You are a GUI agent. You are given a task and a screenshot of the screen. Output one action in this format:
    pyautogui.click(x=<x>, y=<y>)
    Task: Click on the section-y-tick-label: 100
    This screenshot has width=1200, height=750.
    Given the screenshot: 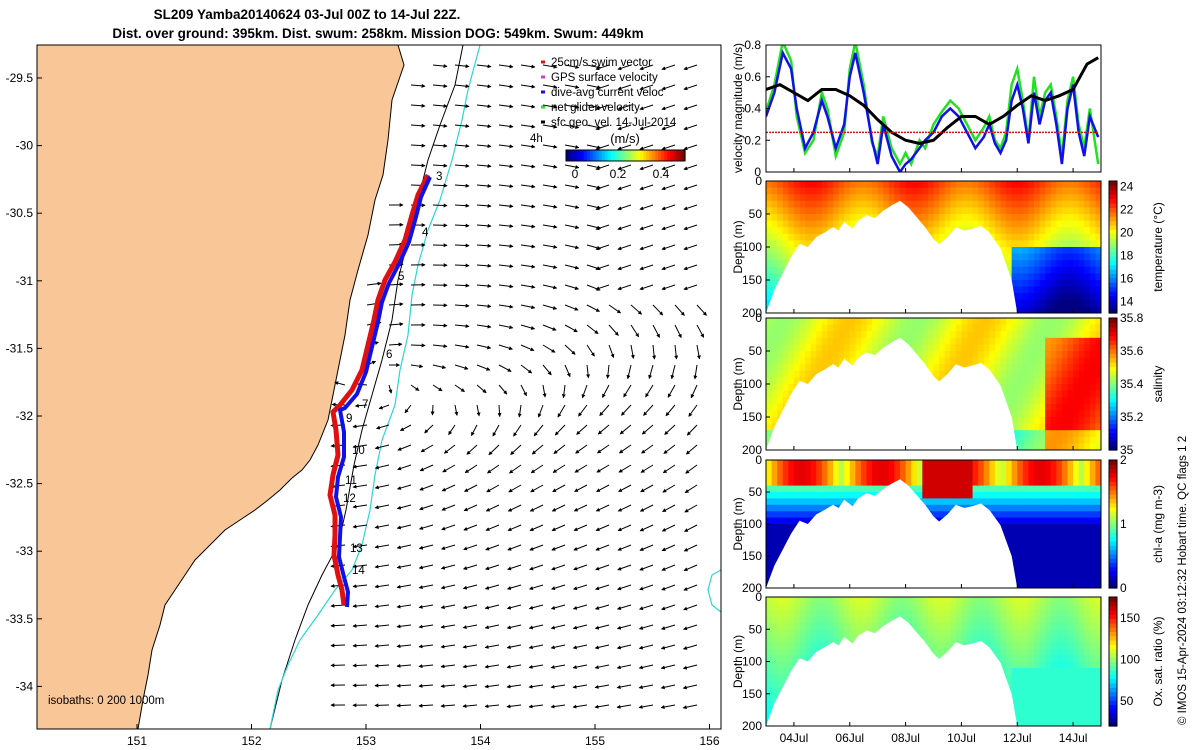 What is the action you would take?
    pyautogui.click(x=752, y=384)
    